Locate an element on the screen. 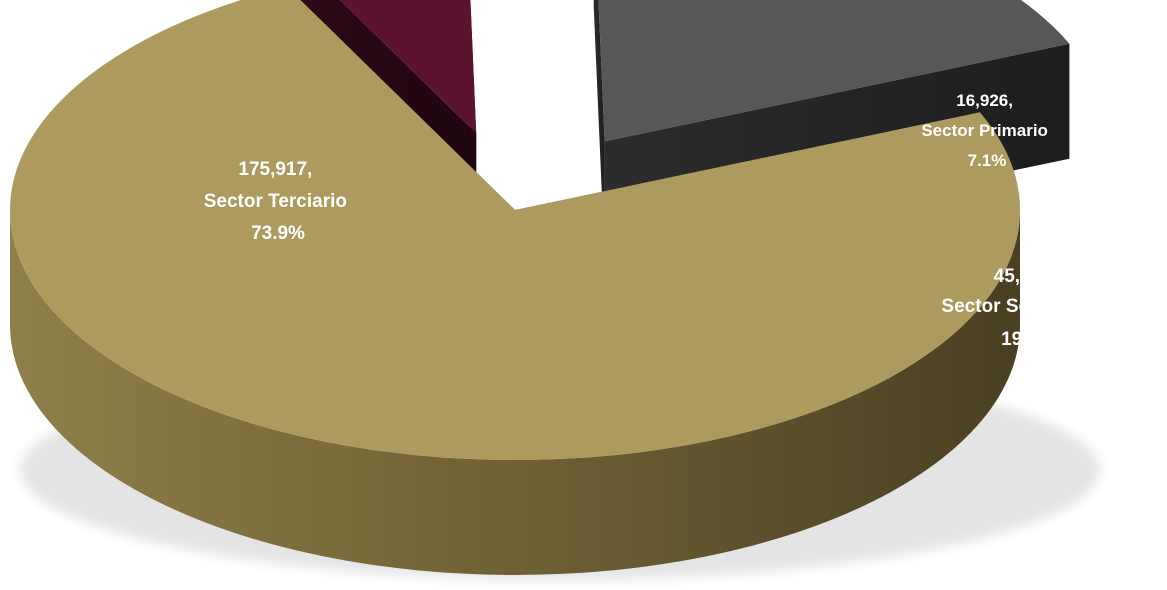 This screenshot has height=590, width=1167. slice-value-label: 175,917, is located at coordinates (275, 169).